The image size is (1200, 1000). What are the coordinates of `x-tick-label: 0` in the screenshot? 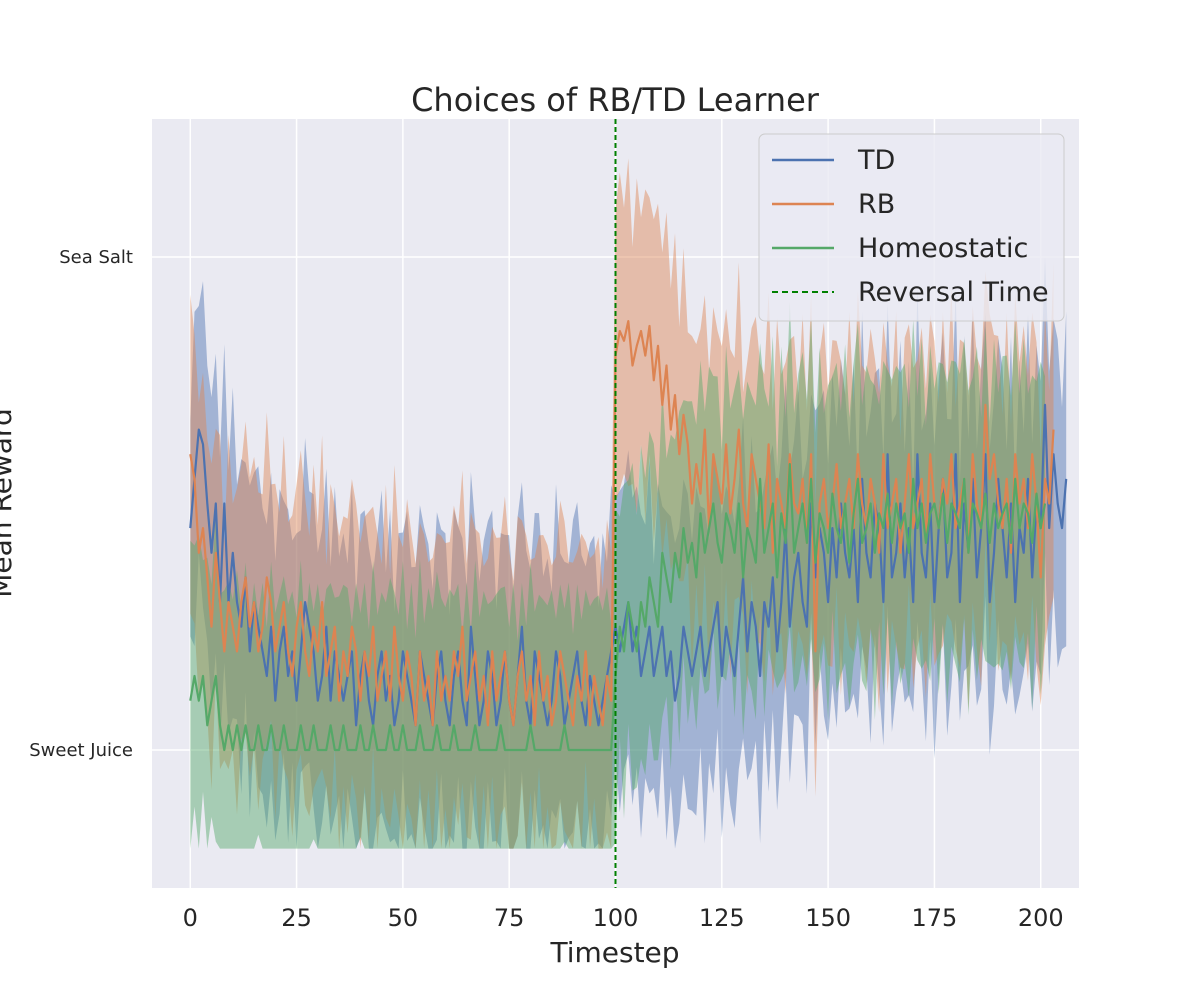 It's located at (190, 918).